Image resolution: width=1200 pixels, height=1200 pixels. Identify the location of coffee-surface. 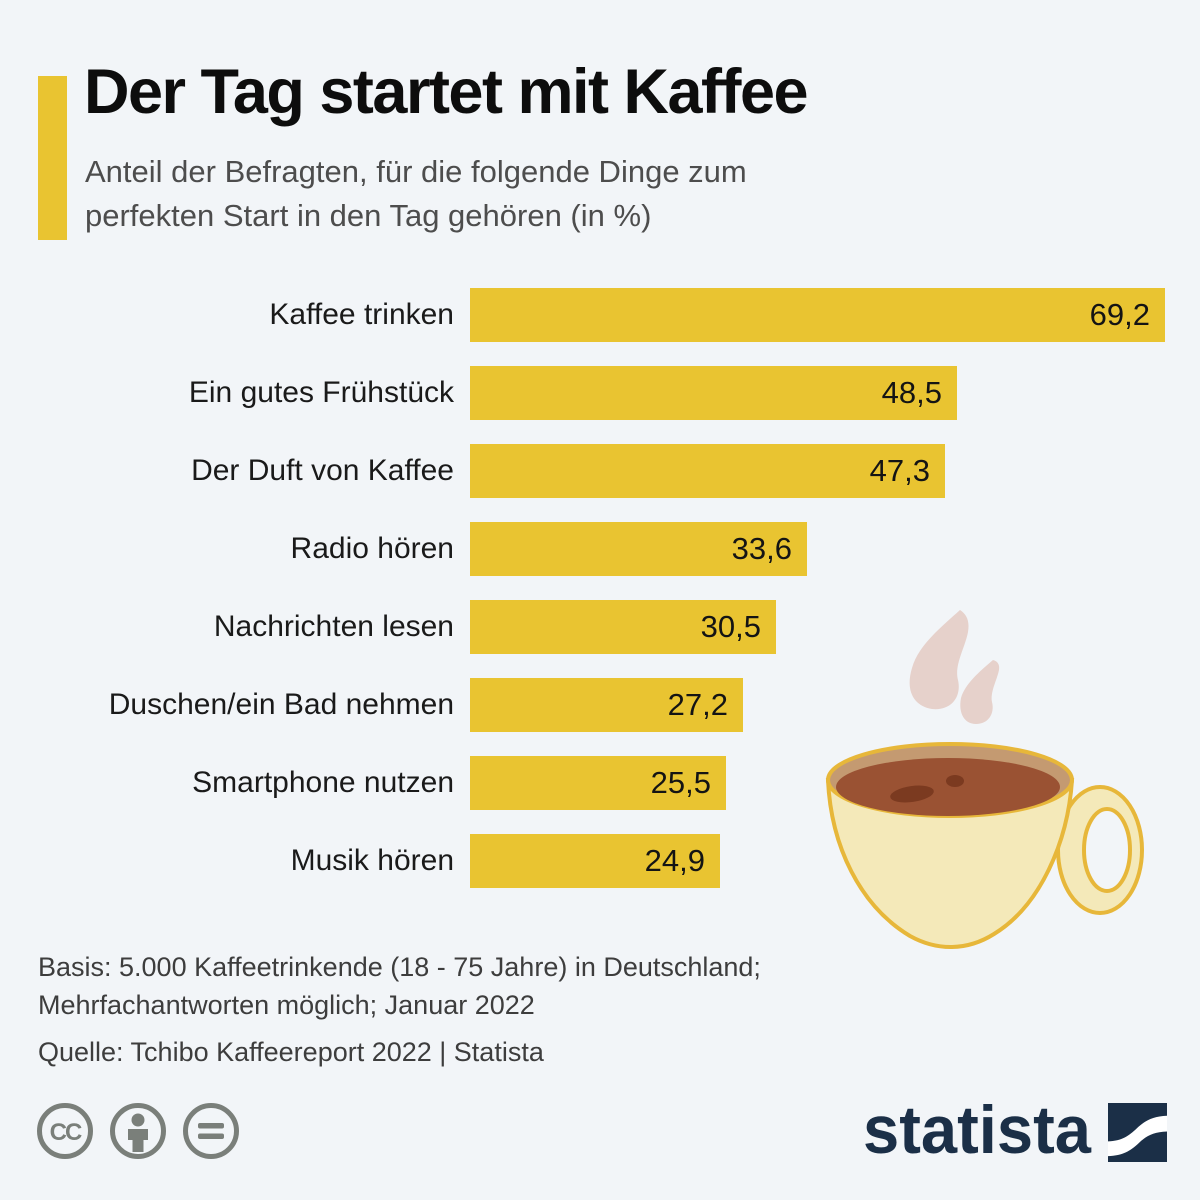
(948, 787).